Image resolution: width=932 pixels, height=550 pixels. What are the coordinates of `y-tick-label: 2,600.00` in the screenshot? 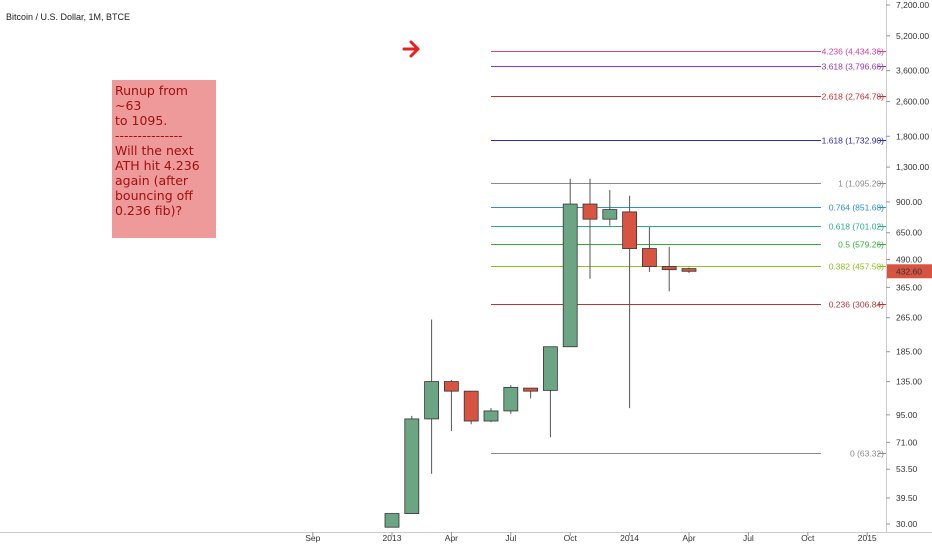 It's located at (912, 101).